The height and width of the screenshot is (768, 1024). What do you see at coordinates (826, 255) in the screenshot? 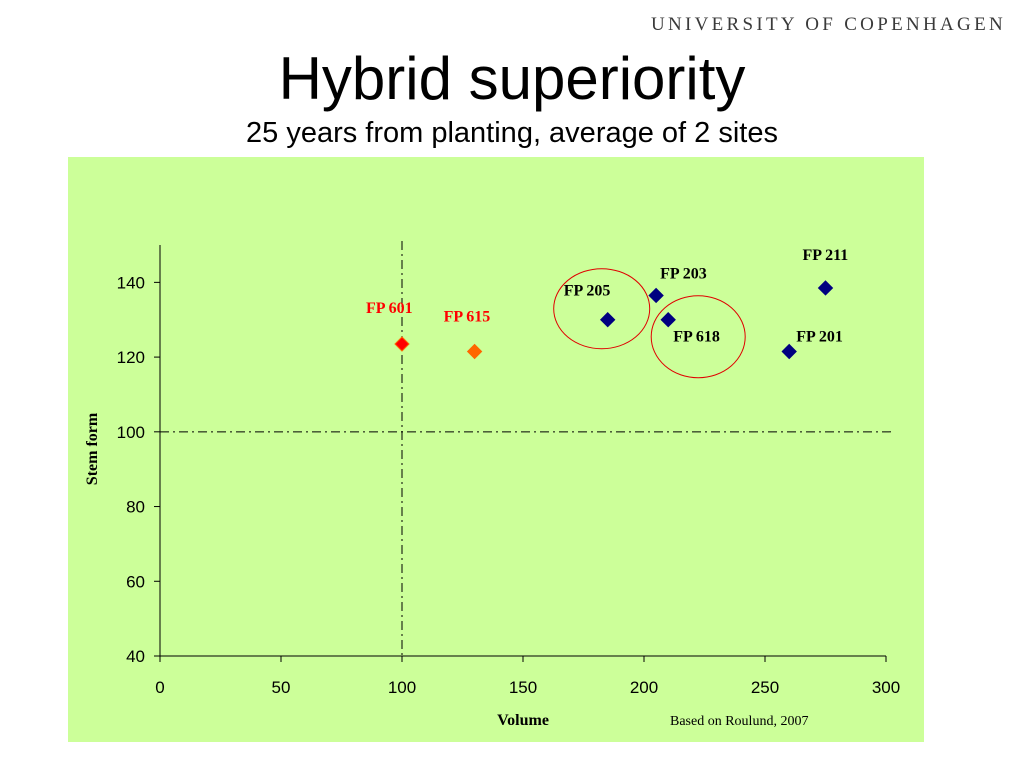
I see `data-point-label: FP 211` at bounding box center [826, 255].